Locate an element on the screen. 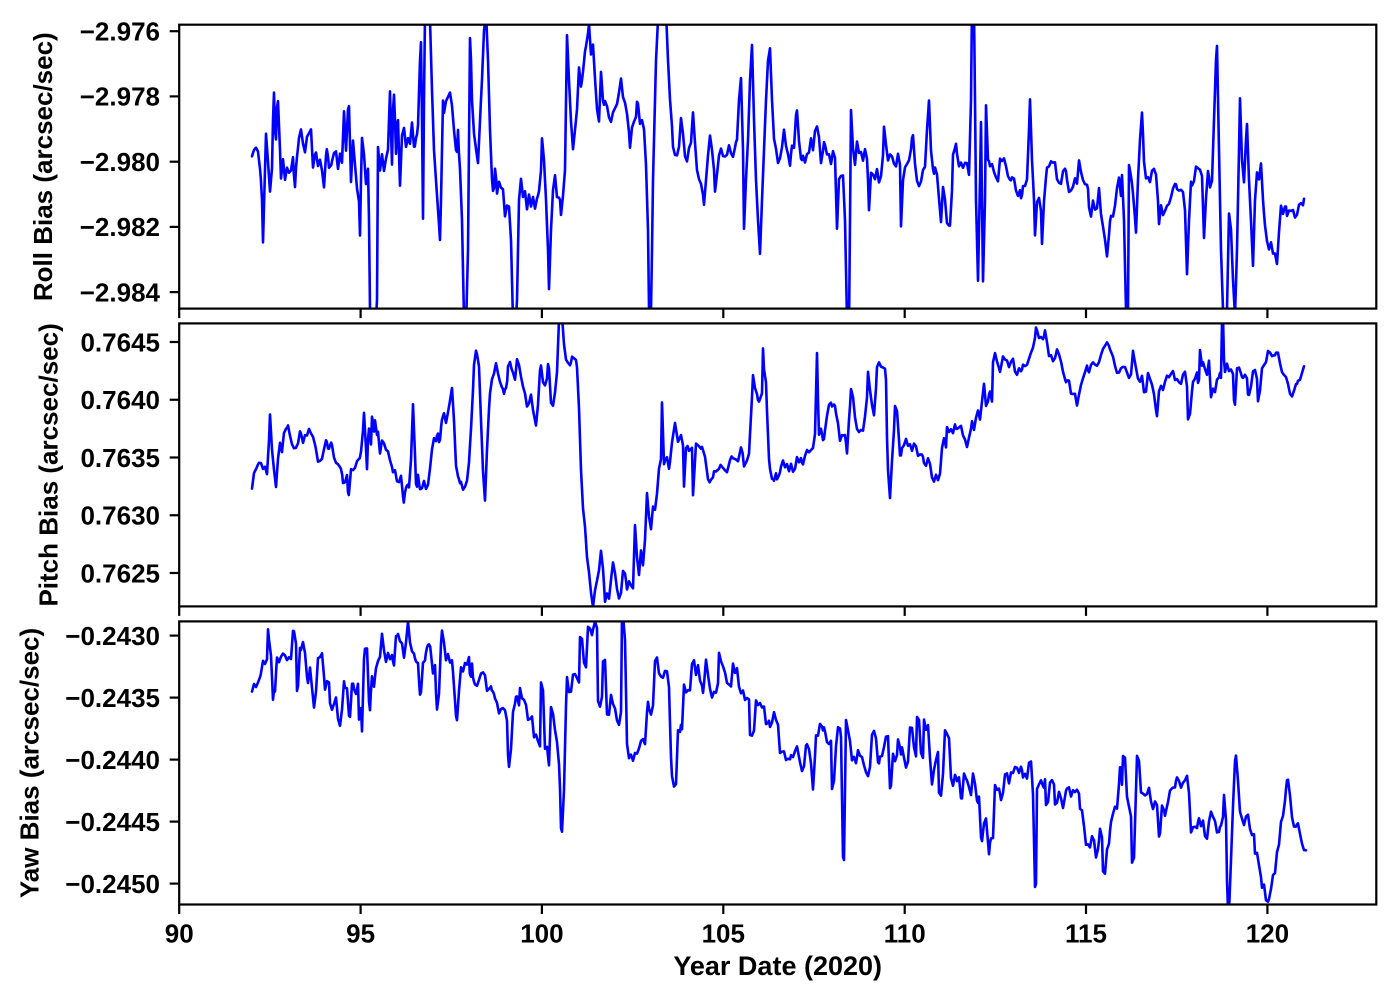 The width and height of the screenshot is (1400, 1000). svg-text: 0.7625 is located at coordinates (120, 573).